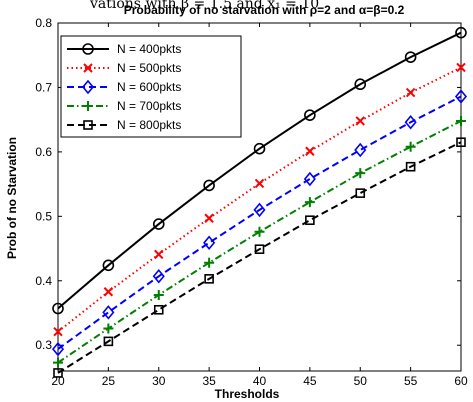 This screenshot has width=473, height=402. I want to click on x-tick-label: 60, so click(461, 381).